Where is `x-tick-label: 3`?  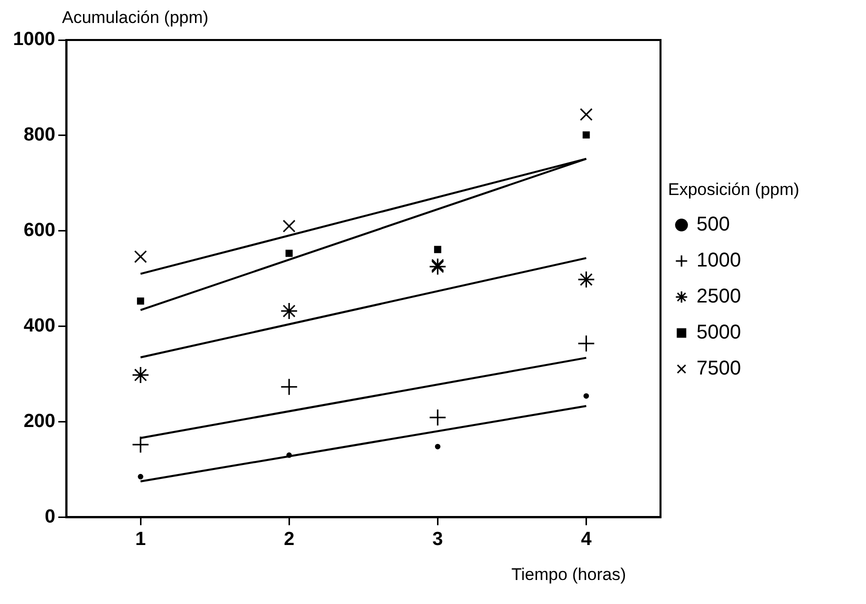 x-tick-label: 3 is located at coordinates (437, 539).